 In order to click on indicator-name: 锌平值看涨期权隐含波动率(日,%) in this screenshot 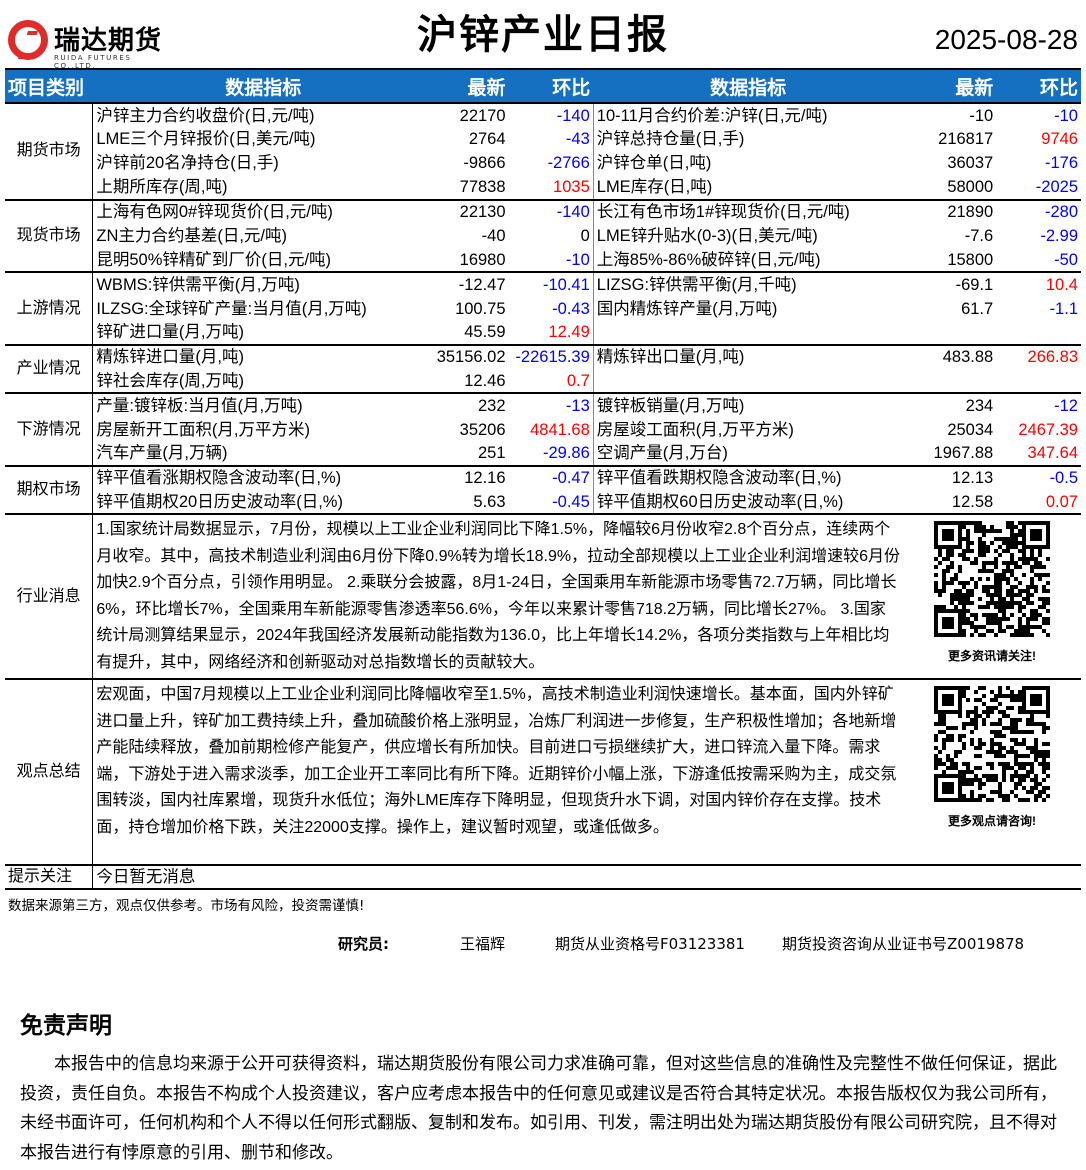, I will do `click(263, 477)`.